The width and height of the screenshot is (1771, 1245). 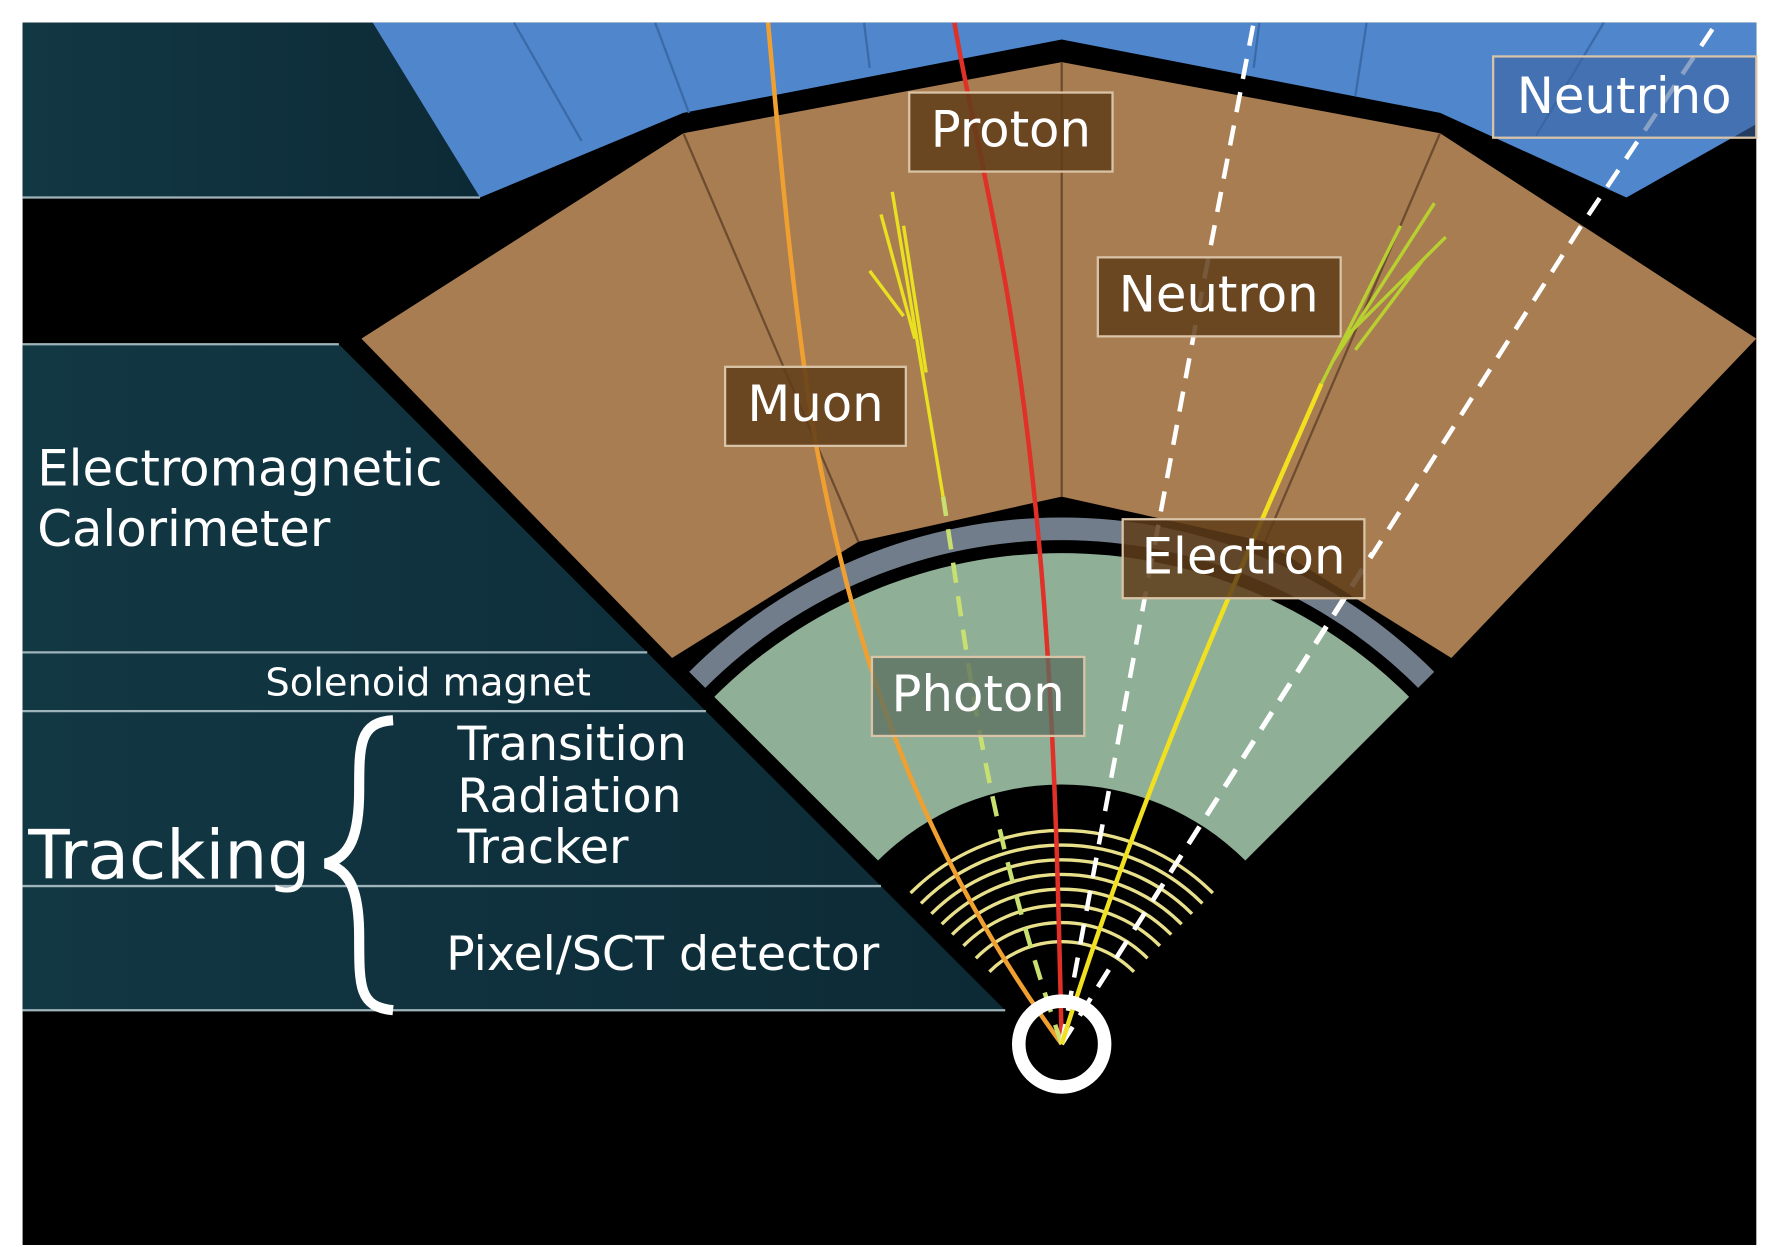 What do you see at coordinates (1219, 294) in the screenshot?
I see `label-text: Neutron` at bounding box center [1219, 294].